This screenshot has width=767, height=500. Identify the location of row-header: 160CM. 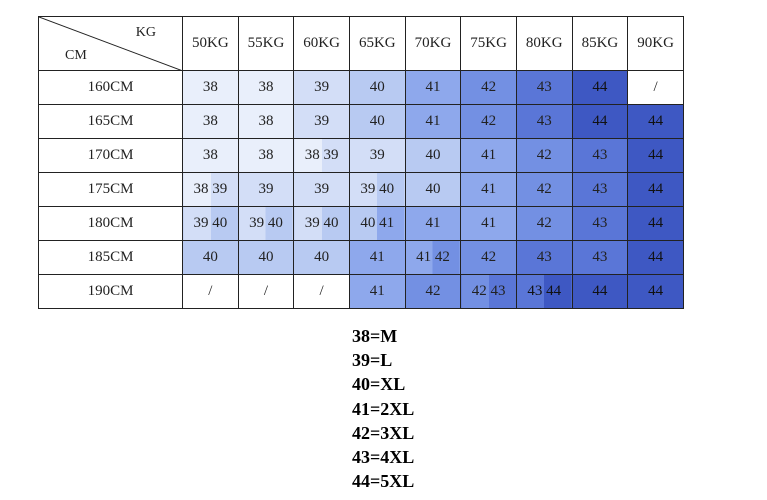
(110, 87).